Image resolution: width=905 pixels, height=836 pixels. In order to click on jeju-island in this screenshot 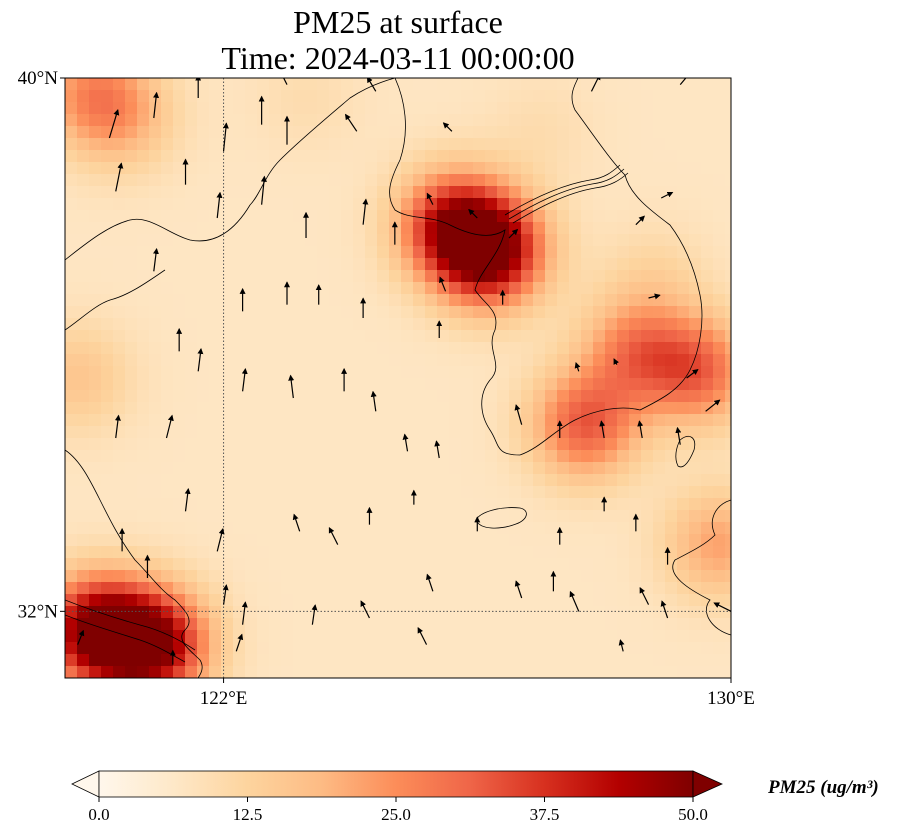, I will do `click(501, 518)`.